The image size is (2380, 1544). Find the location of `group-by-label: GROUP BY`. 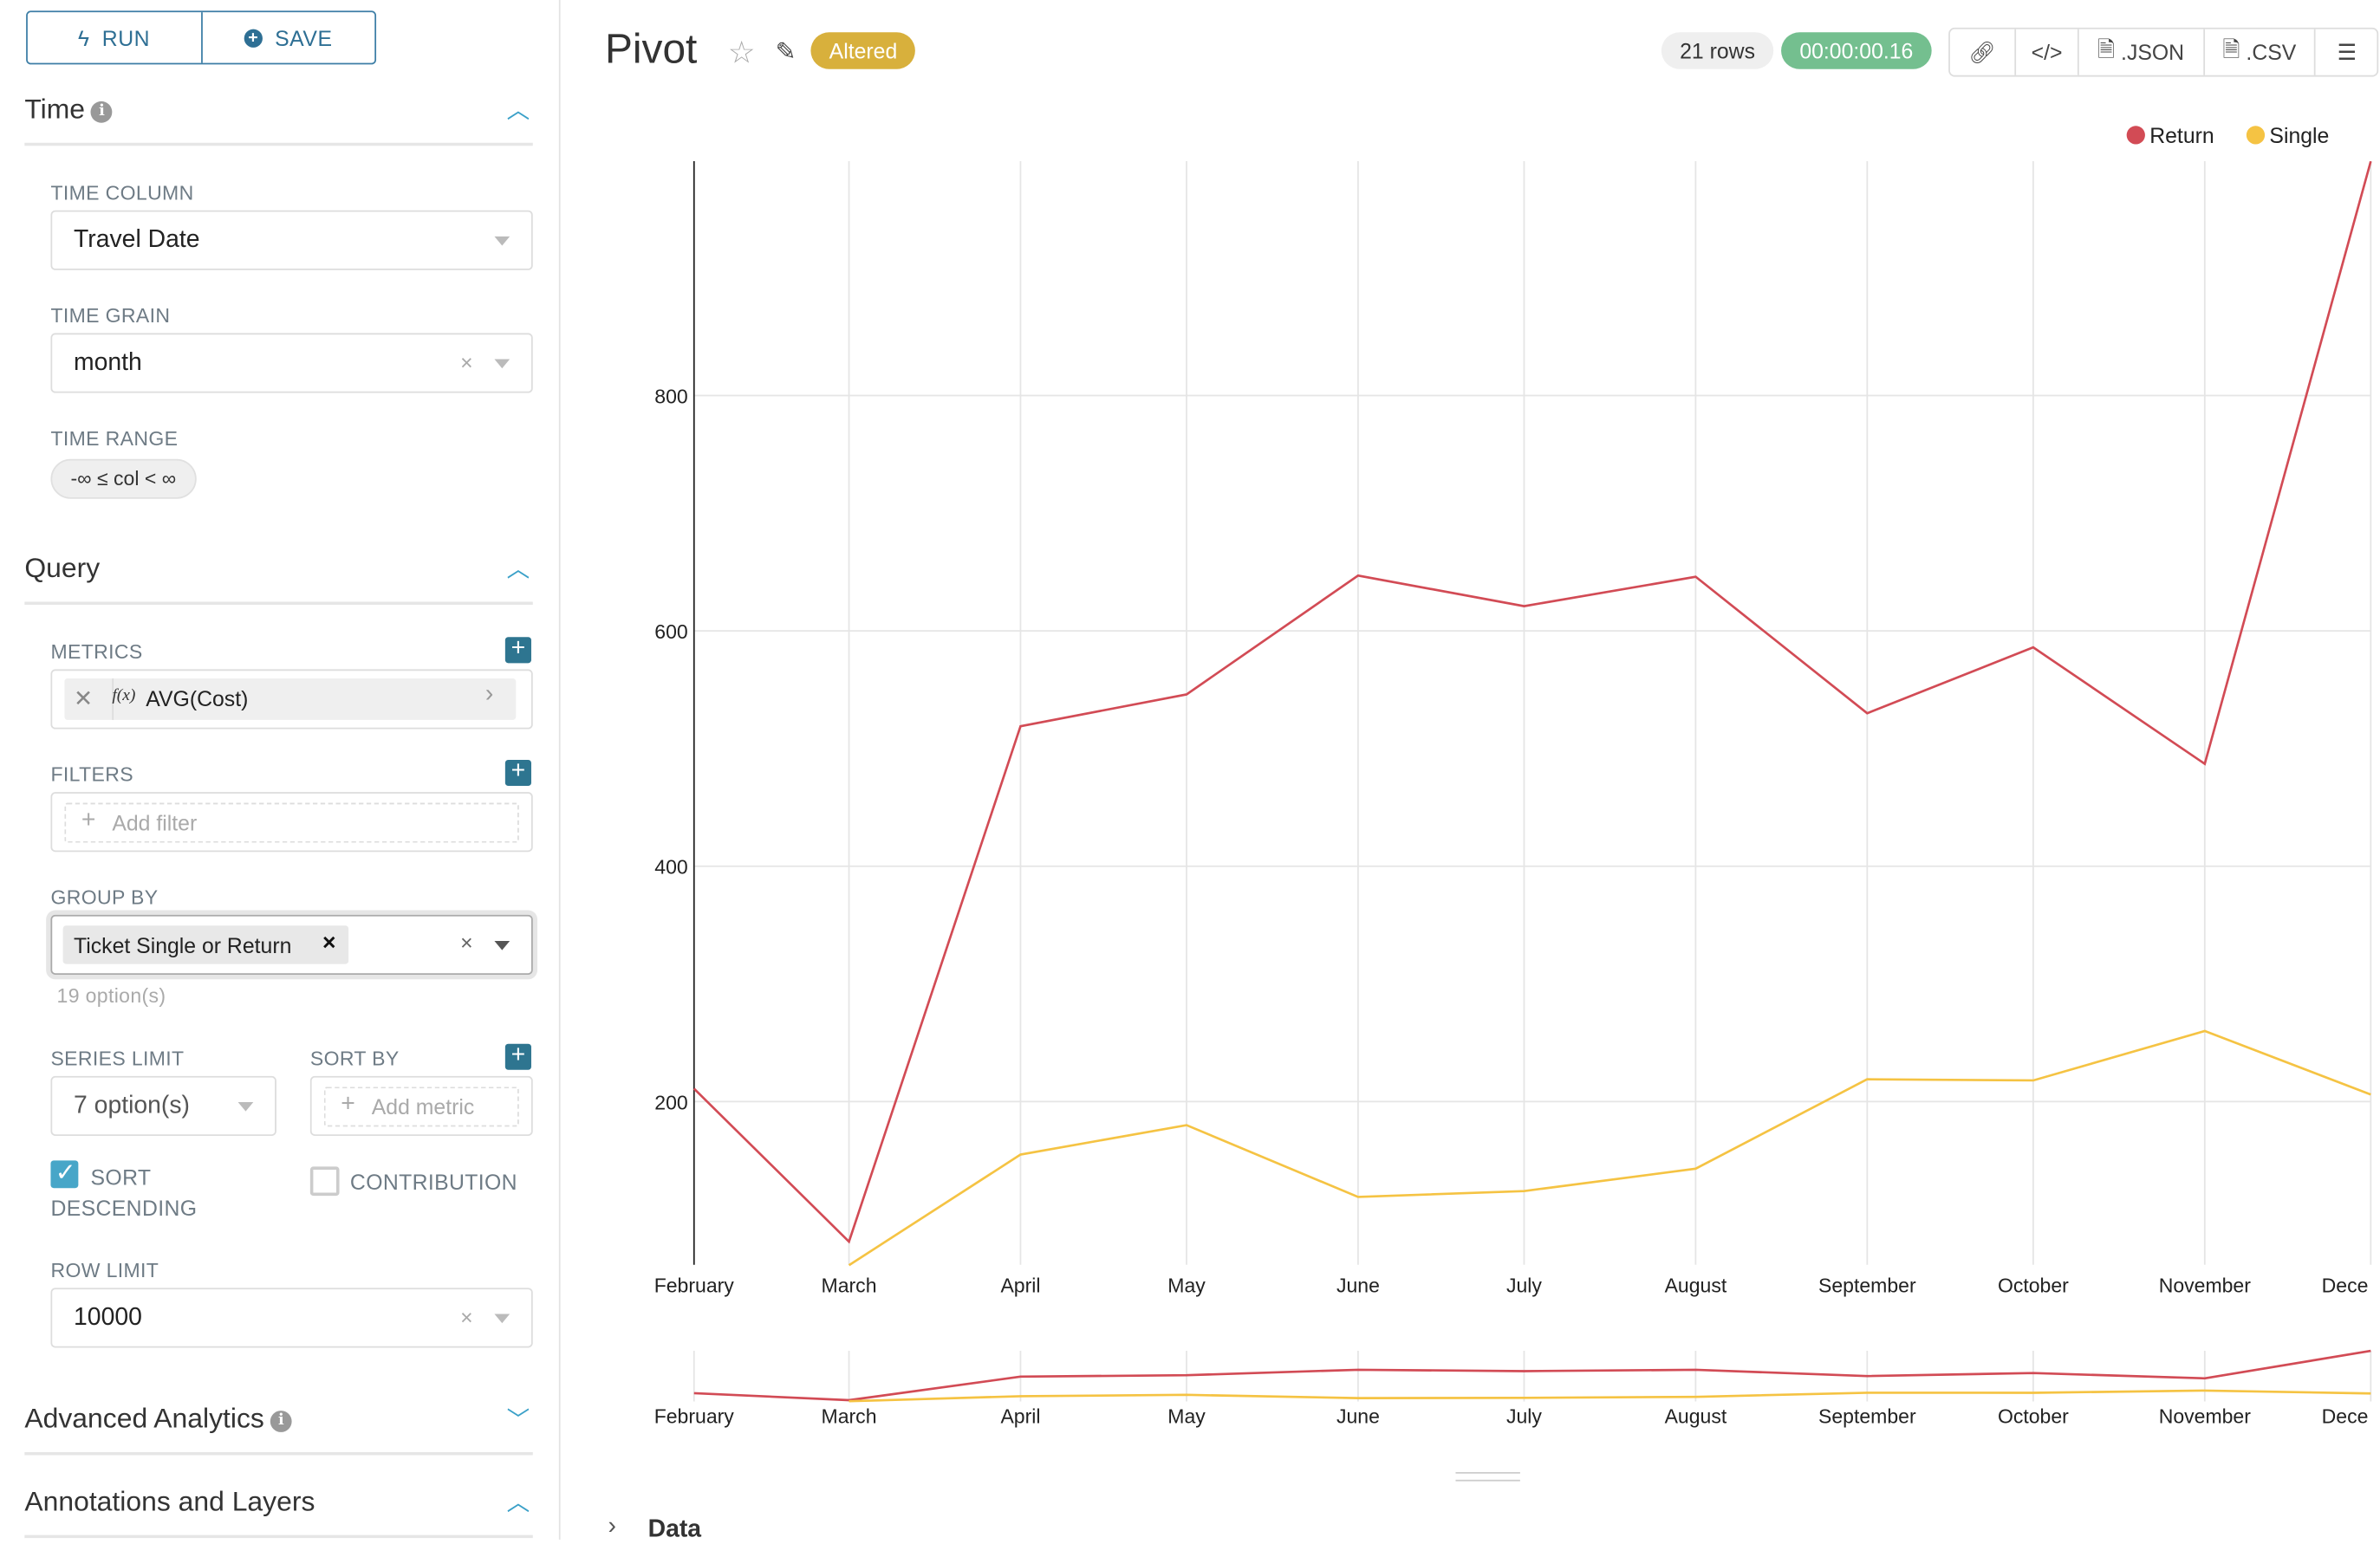

group-by-label: GROUP BY is located at coordinates (104, 898).